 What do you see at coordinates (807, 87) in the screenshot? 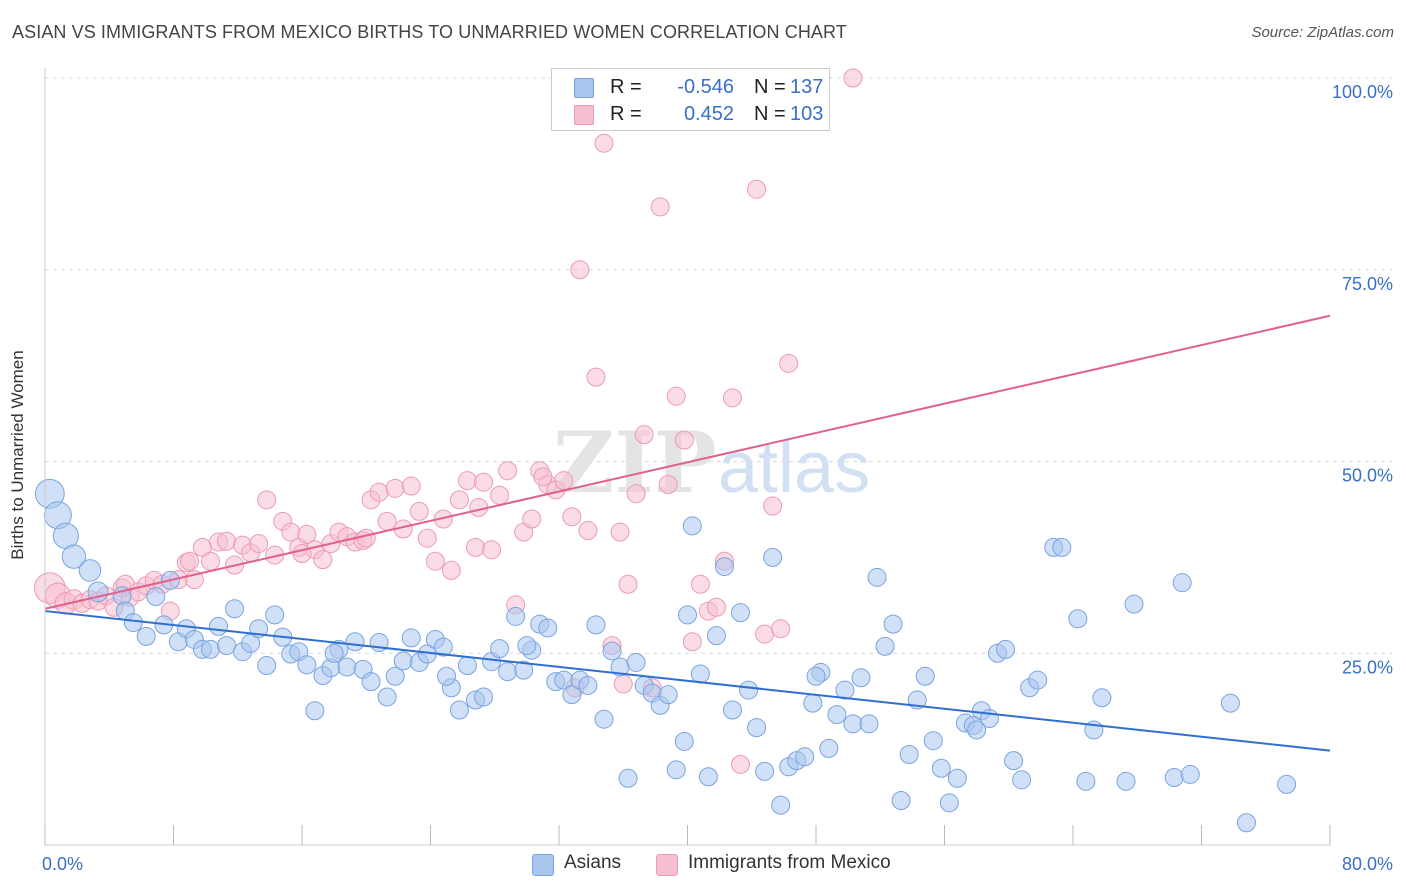
I see `n-value-asians: 137` at bounding box center [807, 87].